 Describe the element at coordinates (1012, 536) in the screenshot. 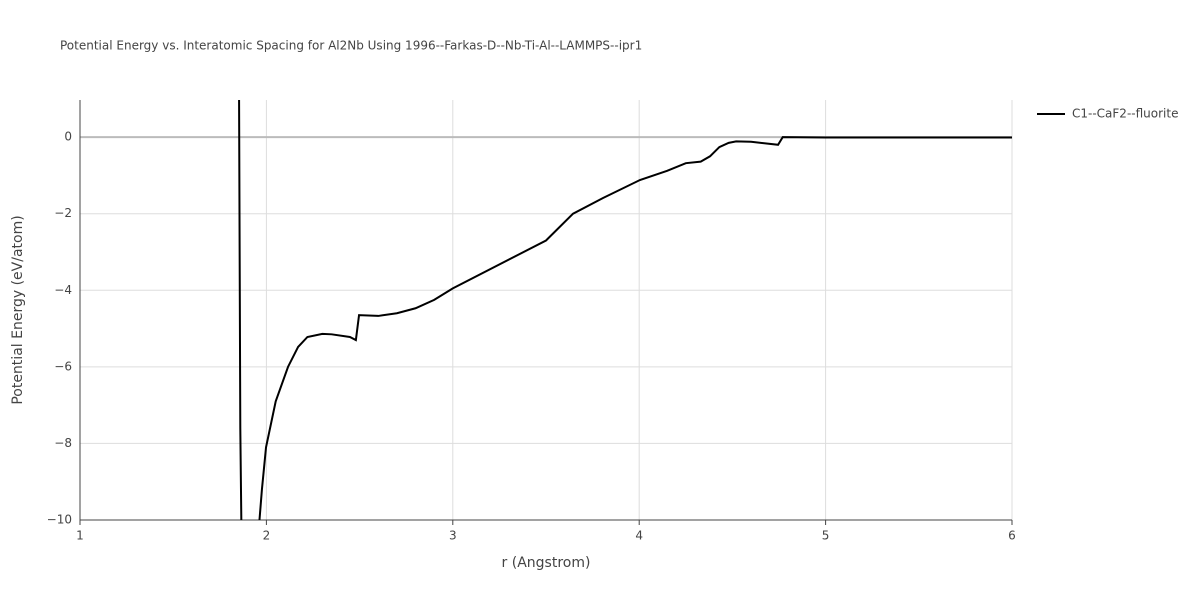

I see `x-tick-label: 6` at that location.